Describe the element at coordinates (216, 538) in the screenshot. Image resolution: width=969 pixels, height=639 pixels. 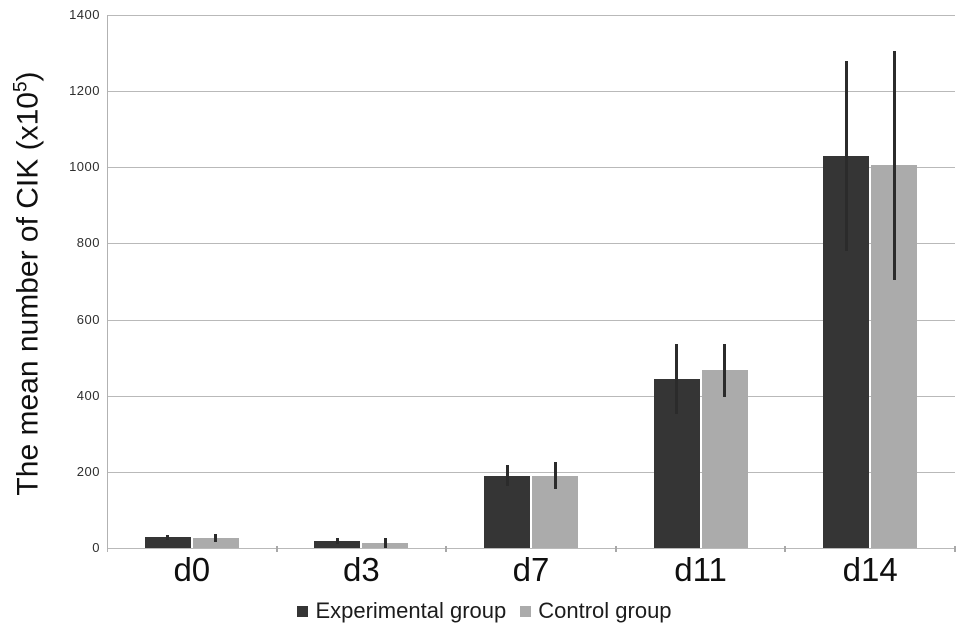
I see `error-bar-control-group-d0` at that location.